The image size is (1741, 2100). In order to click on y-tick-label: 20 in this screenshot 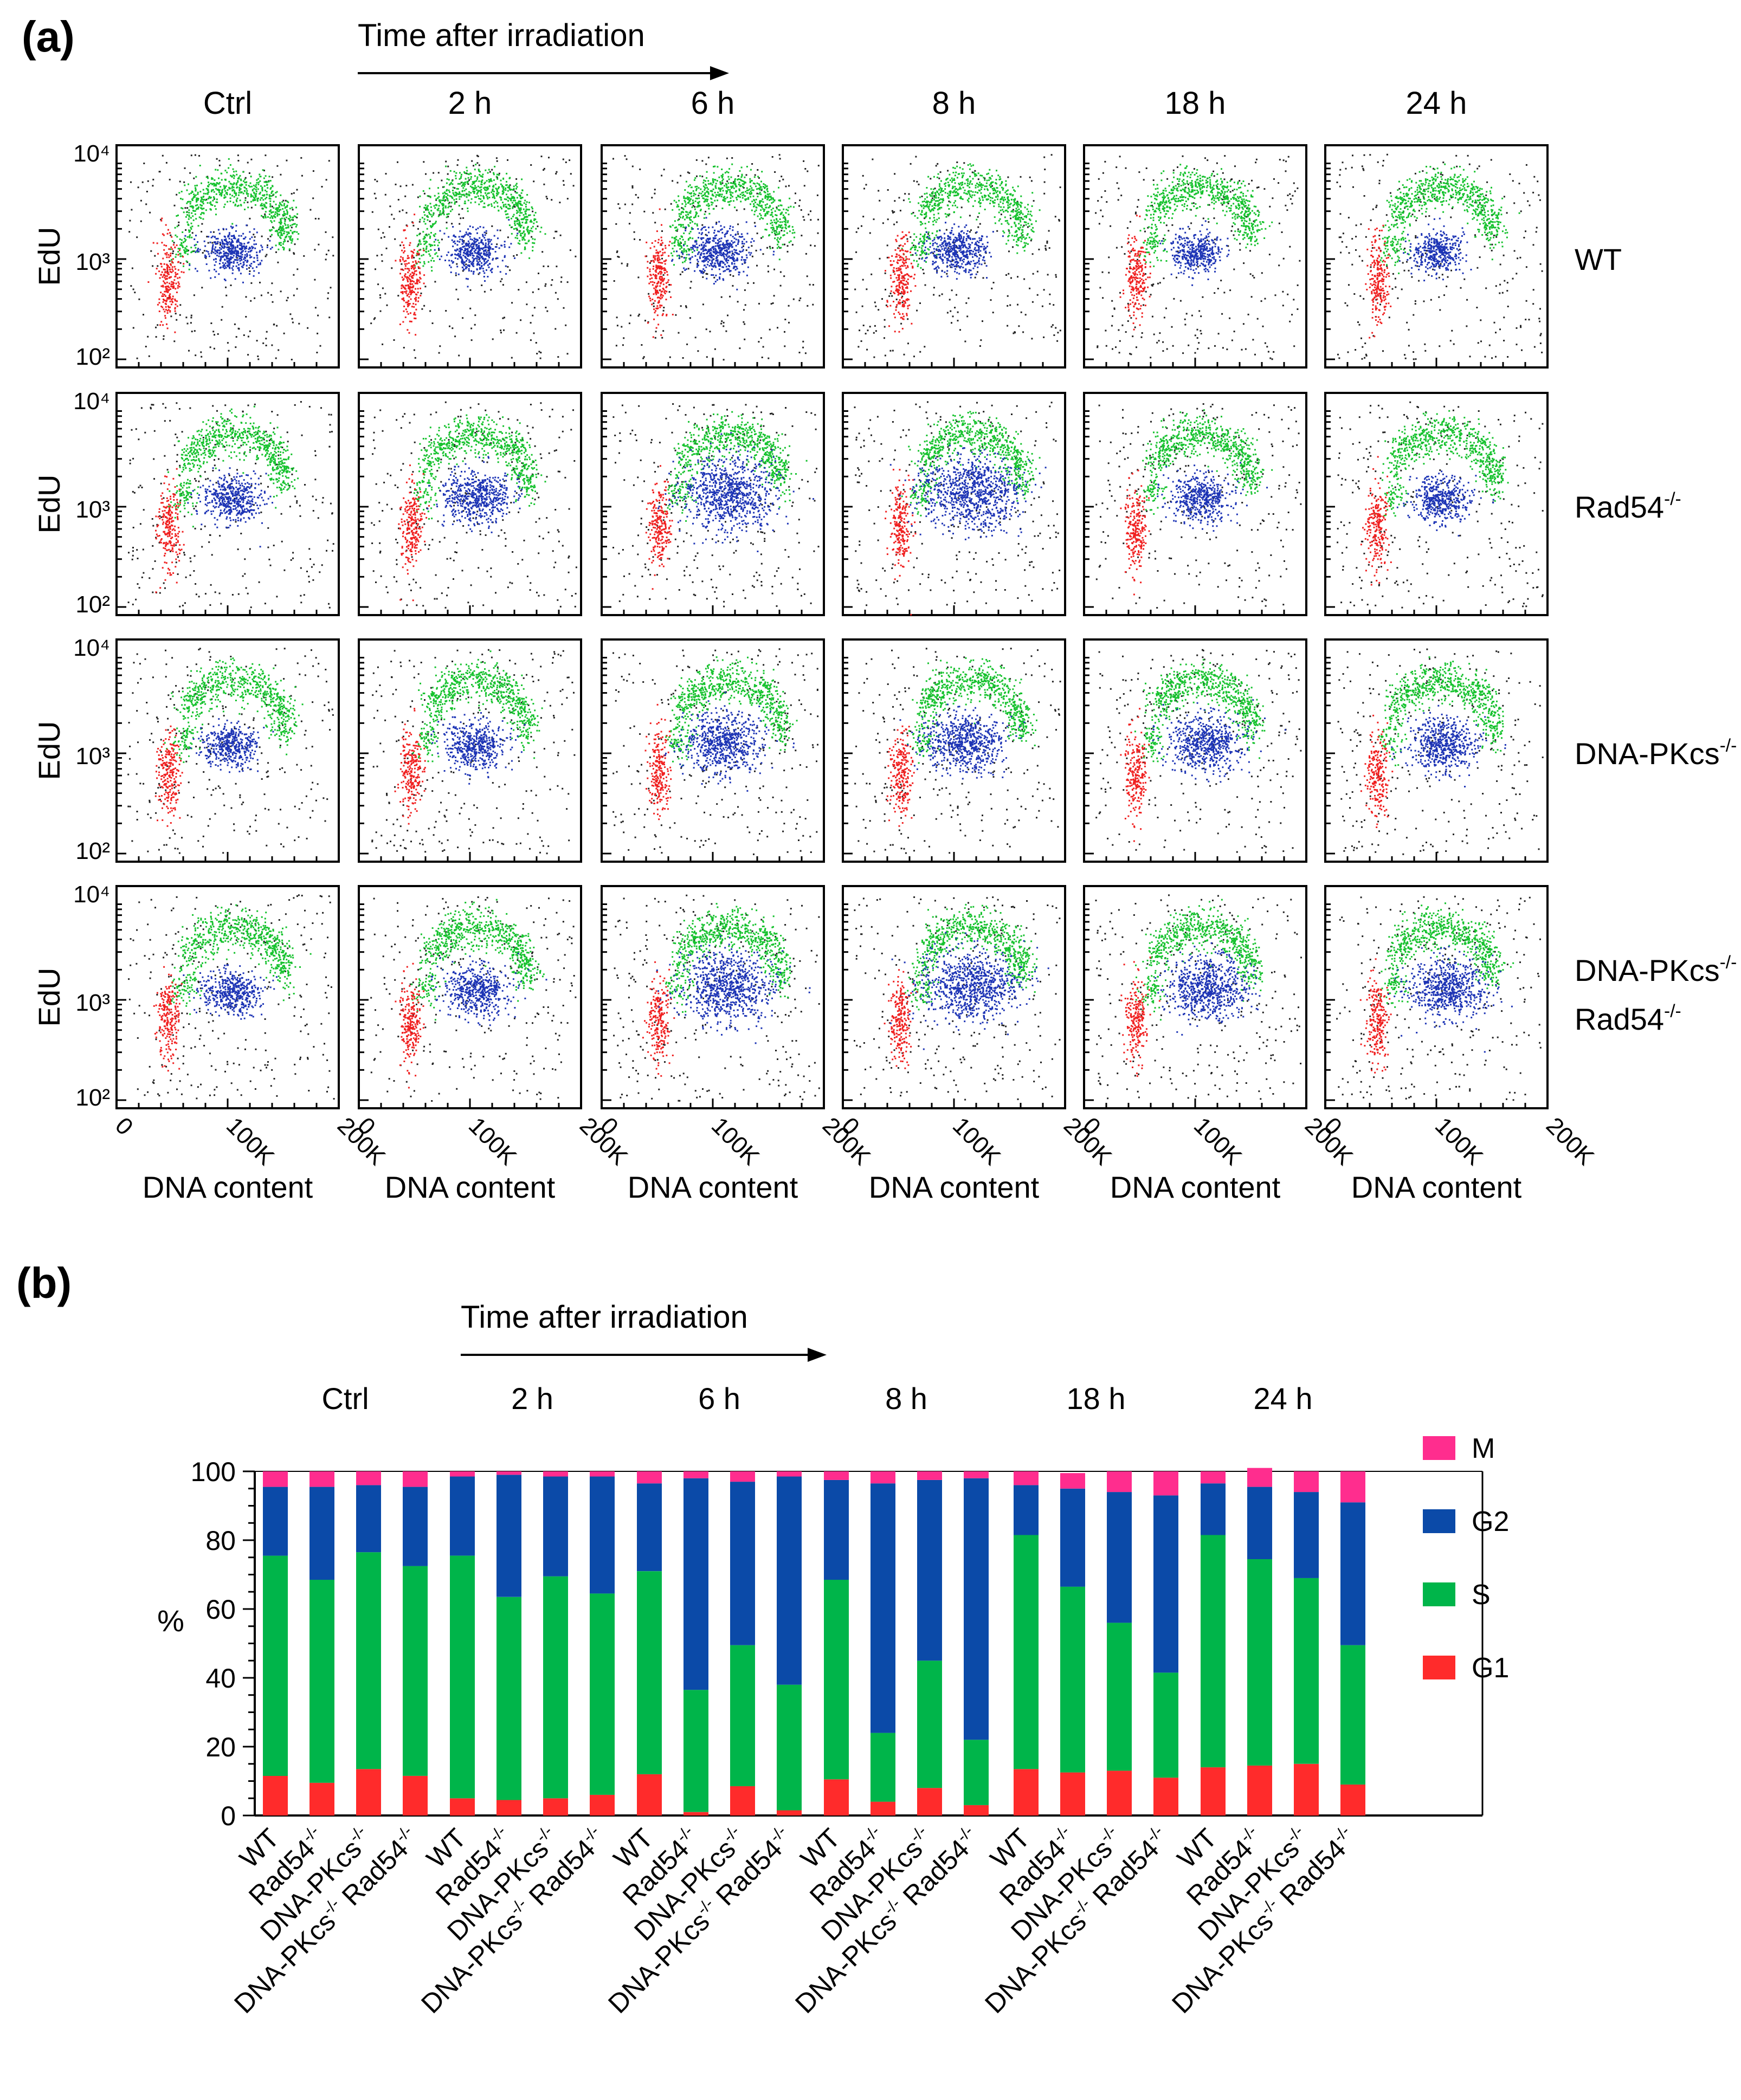, I will do `click(220, 1747)`.